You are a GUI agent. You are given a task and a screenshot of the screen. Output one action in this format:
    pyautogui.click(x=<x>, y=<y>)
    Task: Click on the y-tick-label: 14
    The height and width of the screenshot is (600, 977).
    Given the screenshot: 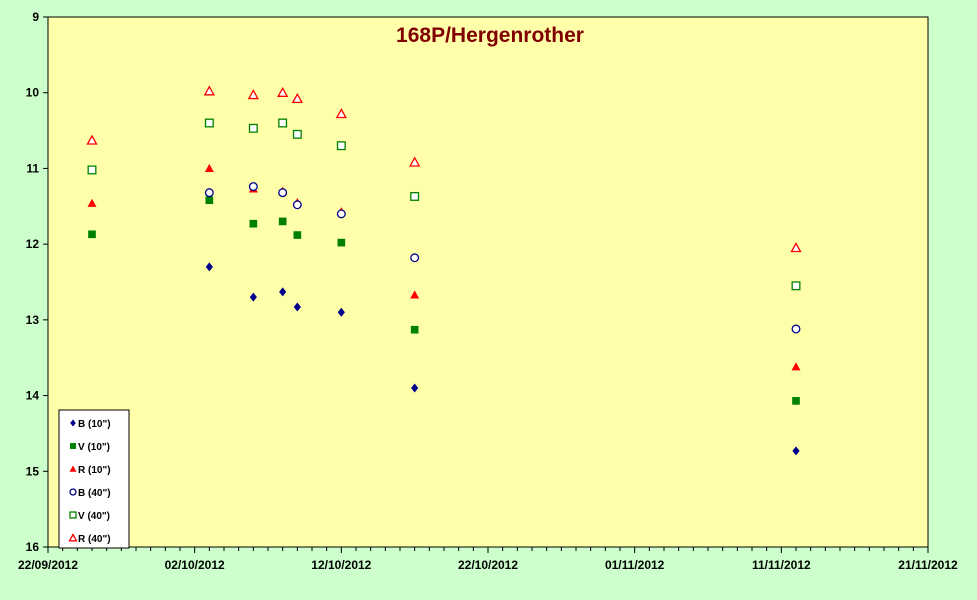 What is the action you would take?
    pyautogui.click(x=33, y=396)
    